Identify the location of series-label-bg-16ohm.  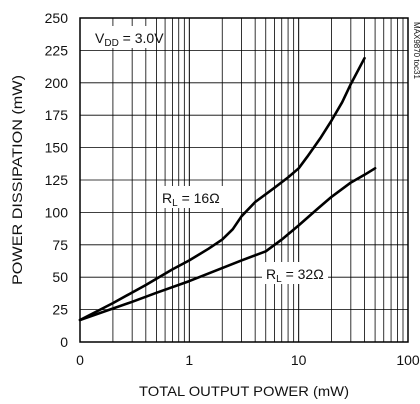
(191, 197).